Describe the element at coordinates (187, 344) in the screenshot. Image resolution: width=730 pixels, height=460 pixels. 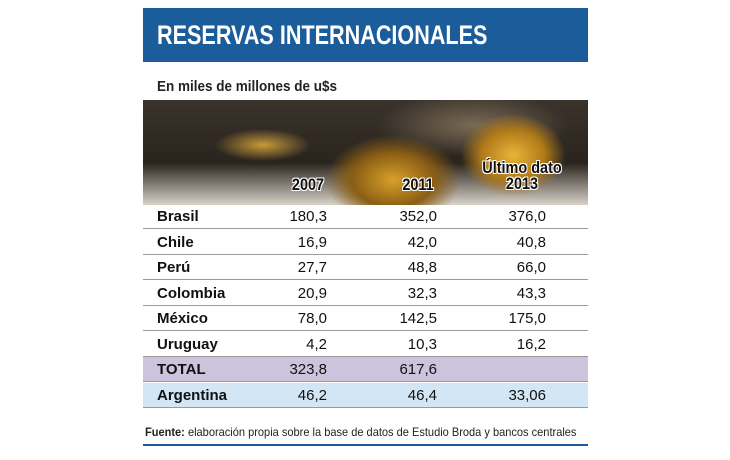
I see `row-label: Uruguay` at that location.